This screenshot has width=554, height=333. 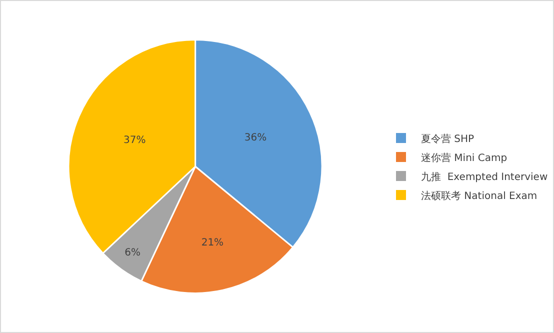 What do you see at coordinates (484, 176) in the screenshot?
I see `legend-label: 九推 Exempted Interview` at bounding box center [484, 176].